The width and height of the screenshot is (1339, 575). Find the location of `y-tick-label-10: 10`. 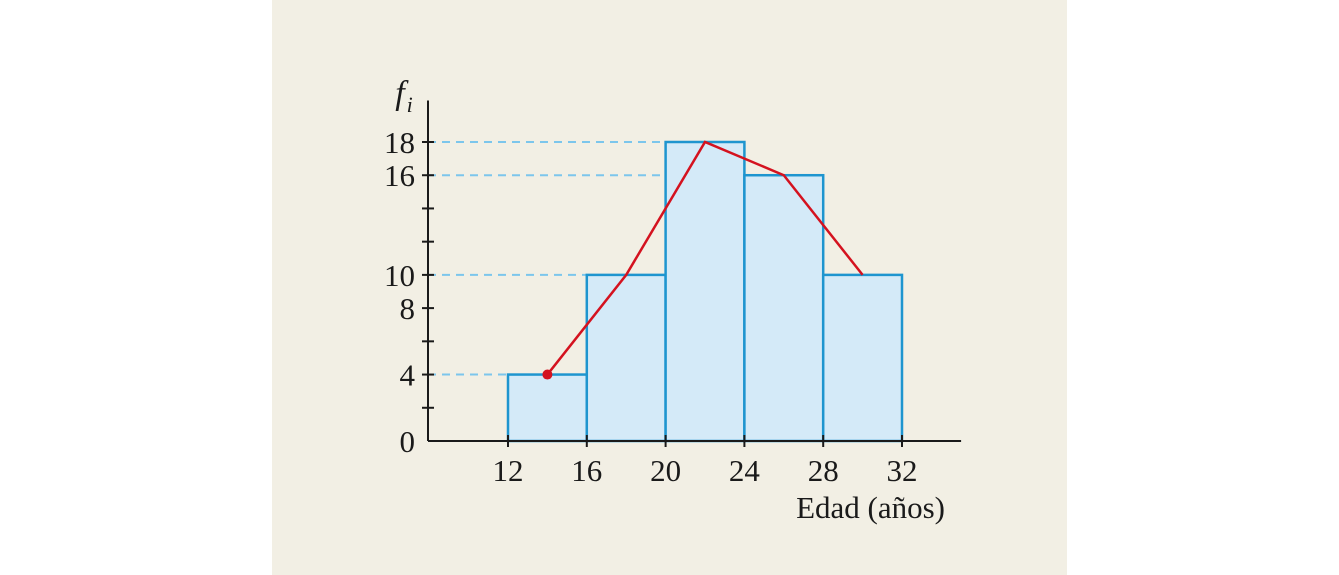

y-tick-label-10: 10 is located at coordinates (399, 275).